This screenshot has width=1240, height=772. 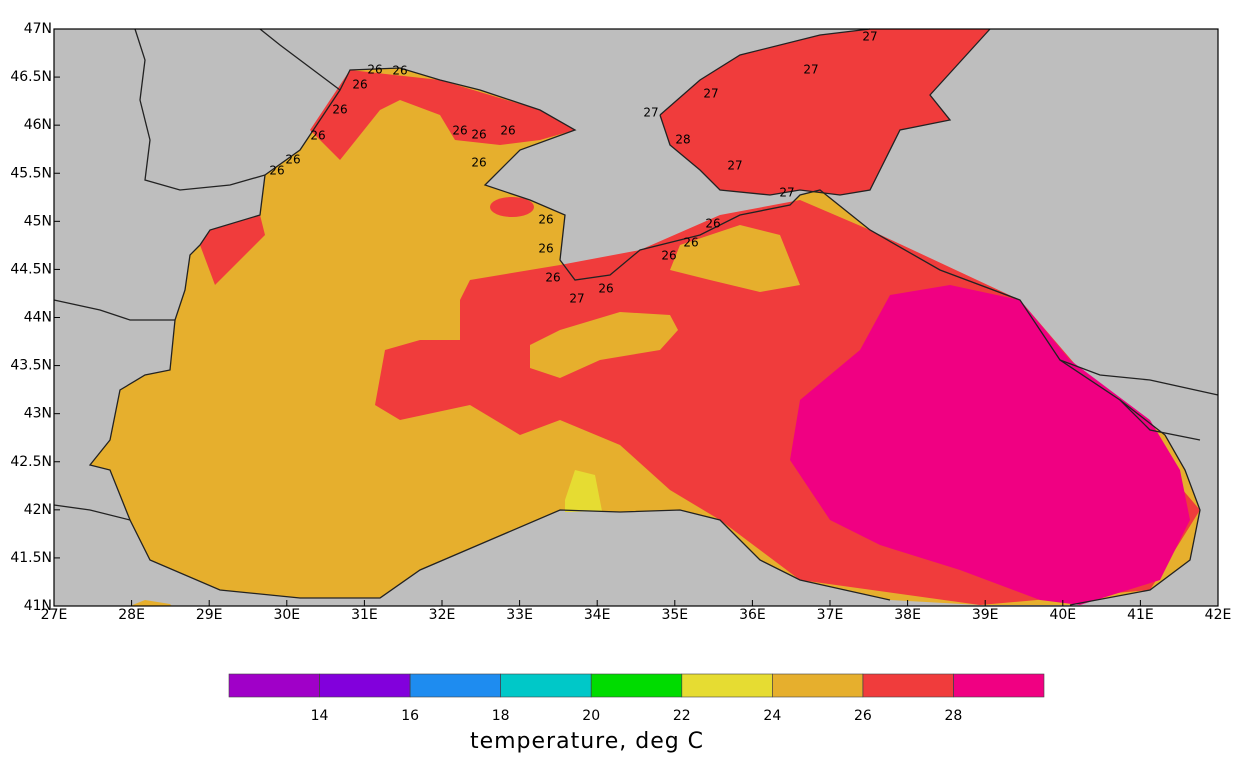 What do you see at coordinates (772, 716) in the screenshot?
I see `colorbar-label: 24` at bounding box center [772, 716].